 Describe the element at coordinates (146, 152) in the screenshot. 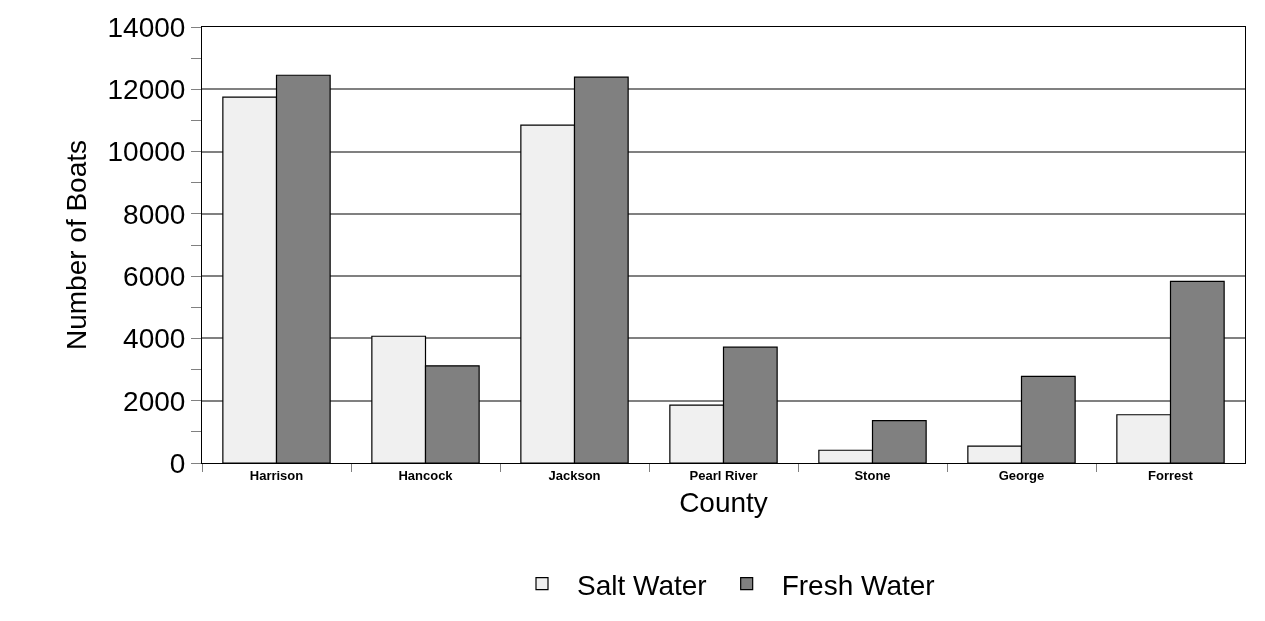

I see `y-tick-label: 10000` at that location.